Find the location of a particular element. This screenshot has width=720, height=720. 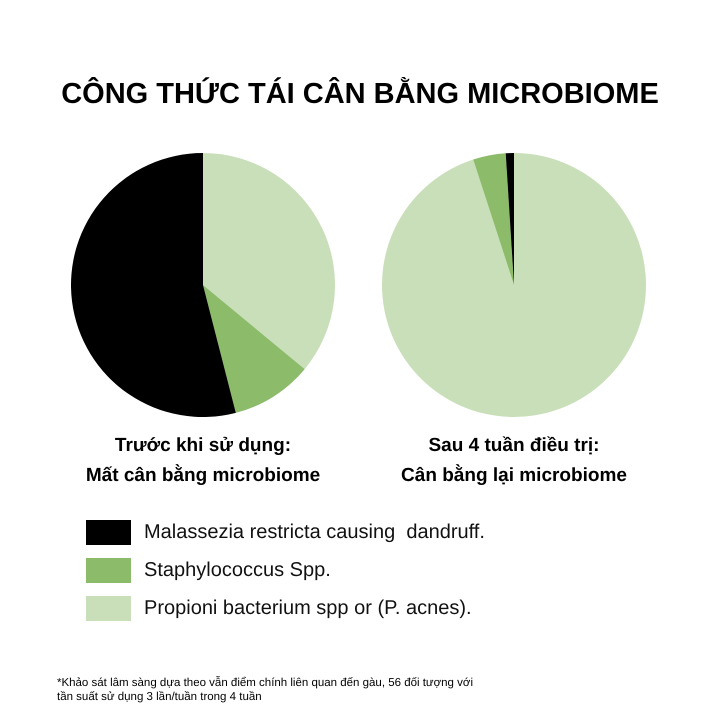

chart-title: CÔNG THỨC TÁI CÂN BẰNG MICROBIOME is located at coordinates (360, 94).